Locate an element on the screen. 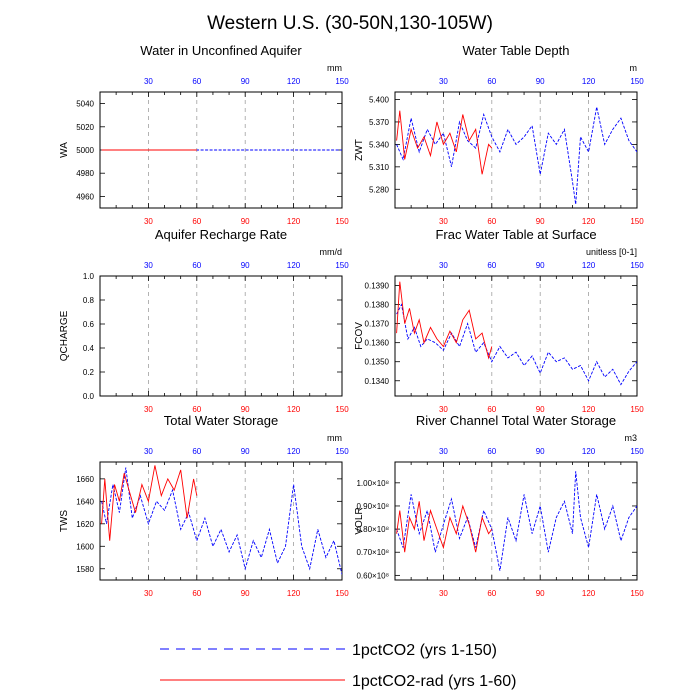 This screenshot has height=700, width=700. units-label: mm/d is located at coordinates (331, 252).